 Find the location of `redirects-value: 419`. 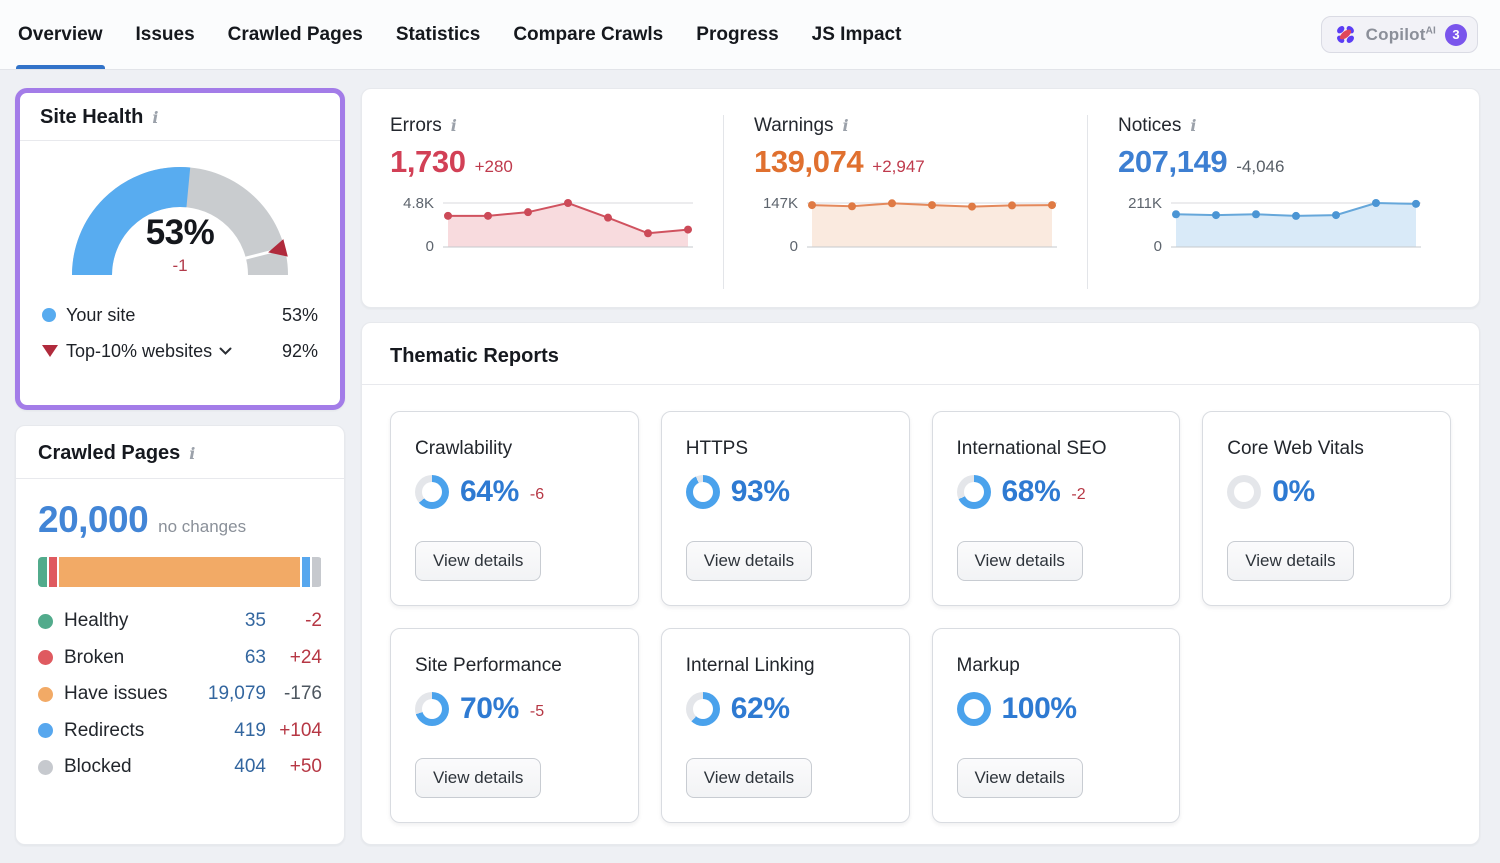

redirects-value: 419 is located at coordinates (250, 730).